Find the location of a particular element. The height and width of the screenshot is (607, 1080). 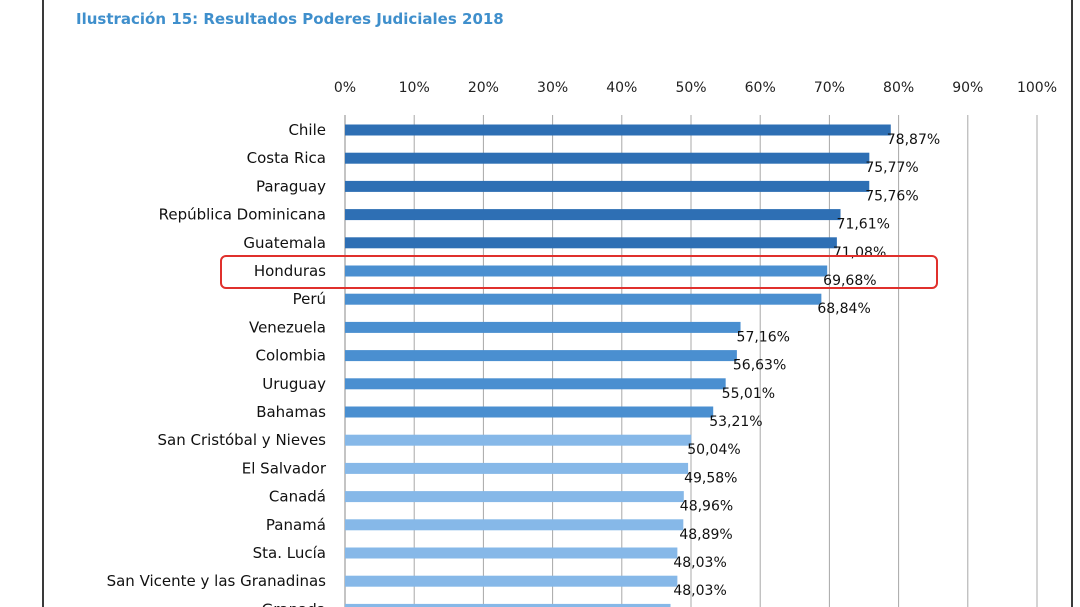

x-tick-label: 90% is located at coordinates (967, 88).